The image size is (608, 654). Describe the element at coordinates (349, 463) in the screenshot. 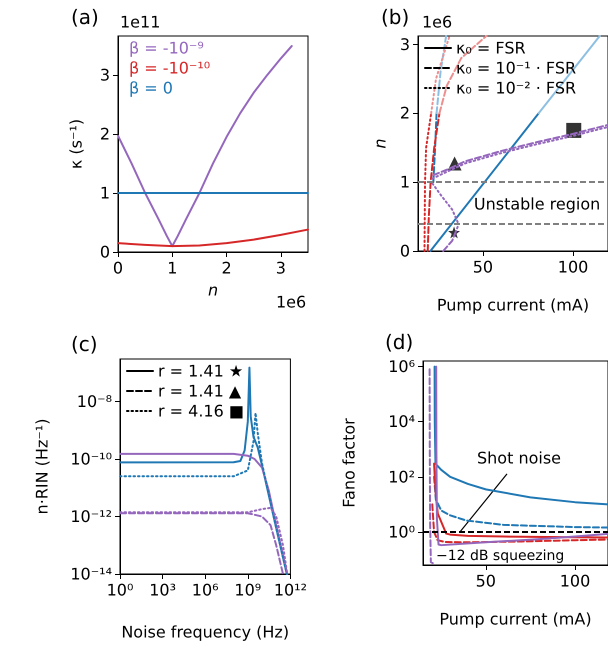

I see `y-axis-title: Fano factor` at that location.